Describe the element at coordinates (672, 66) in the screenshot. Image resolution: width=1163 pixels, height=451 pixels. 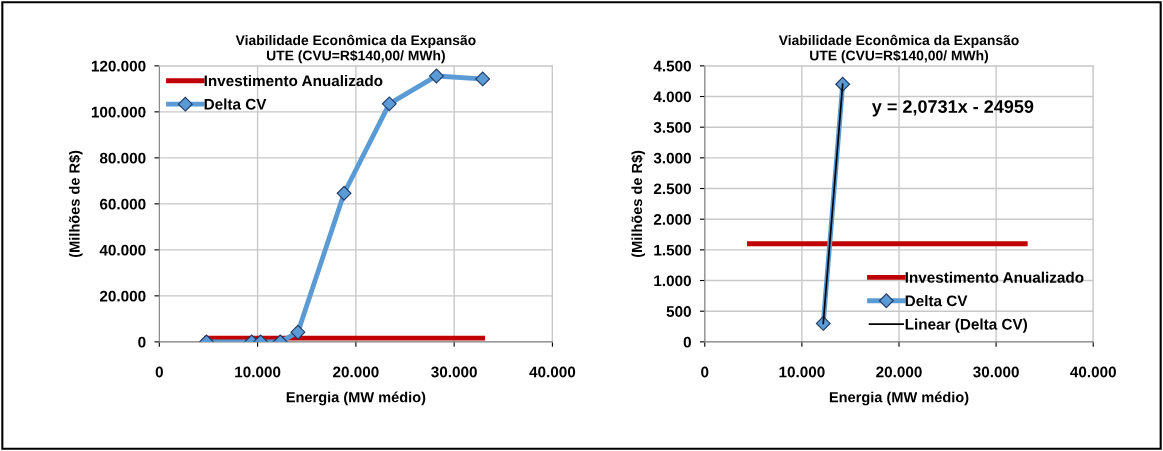
I see `y-tick-label: 4.500` at that location.